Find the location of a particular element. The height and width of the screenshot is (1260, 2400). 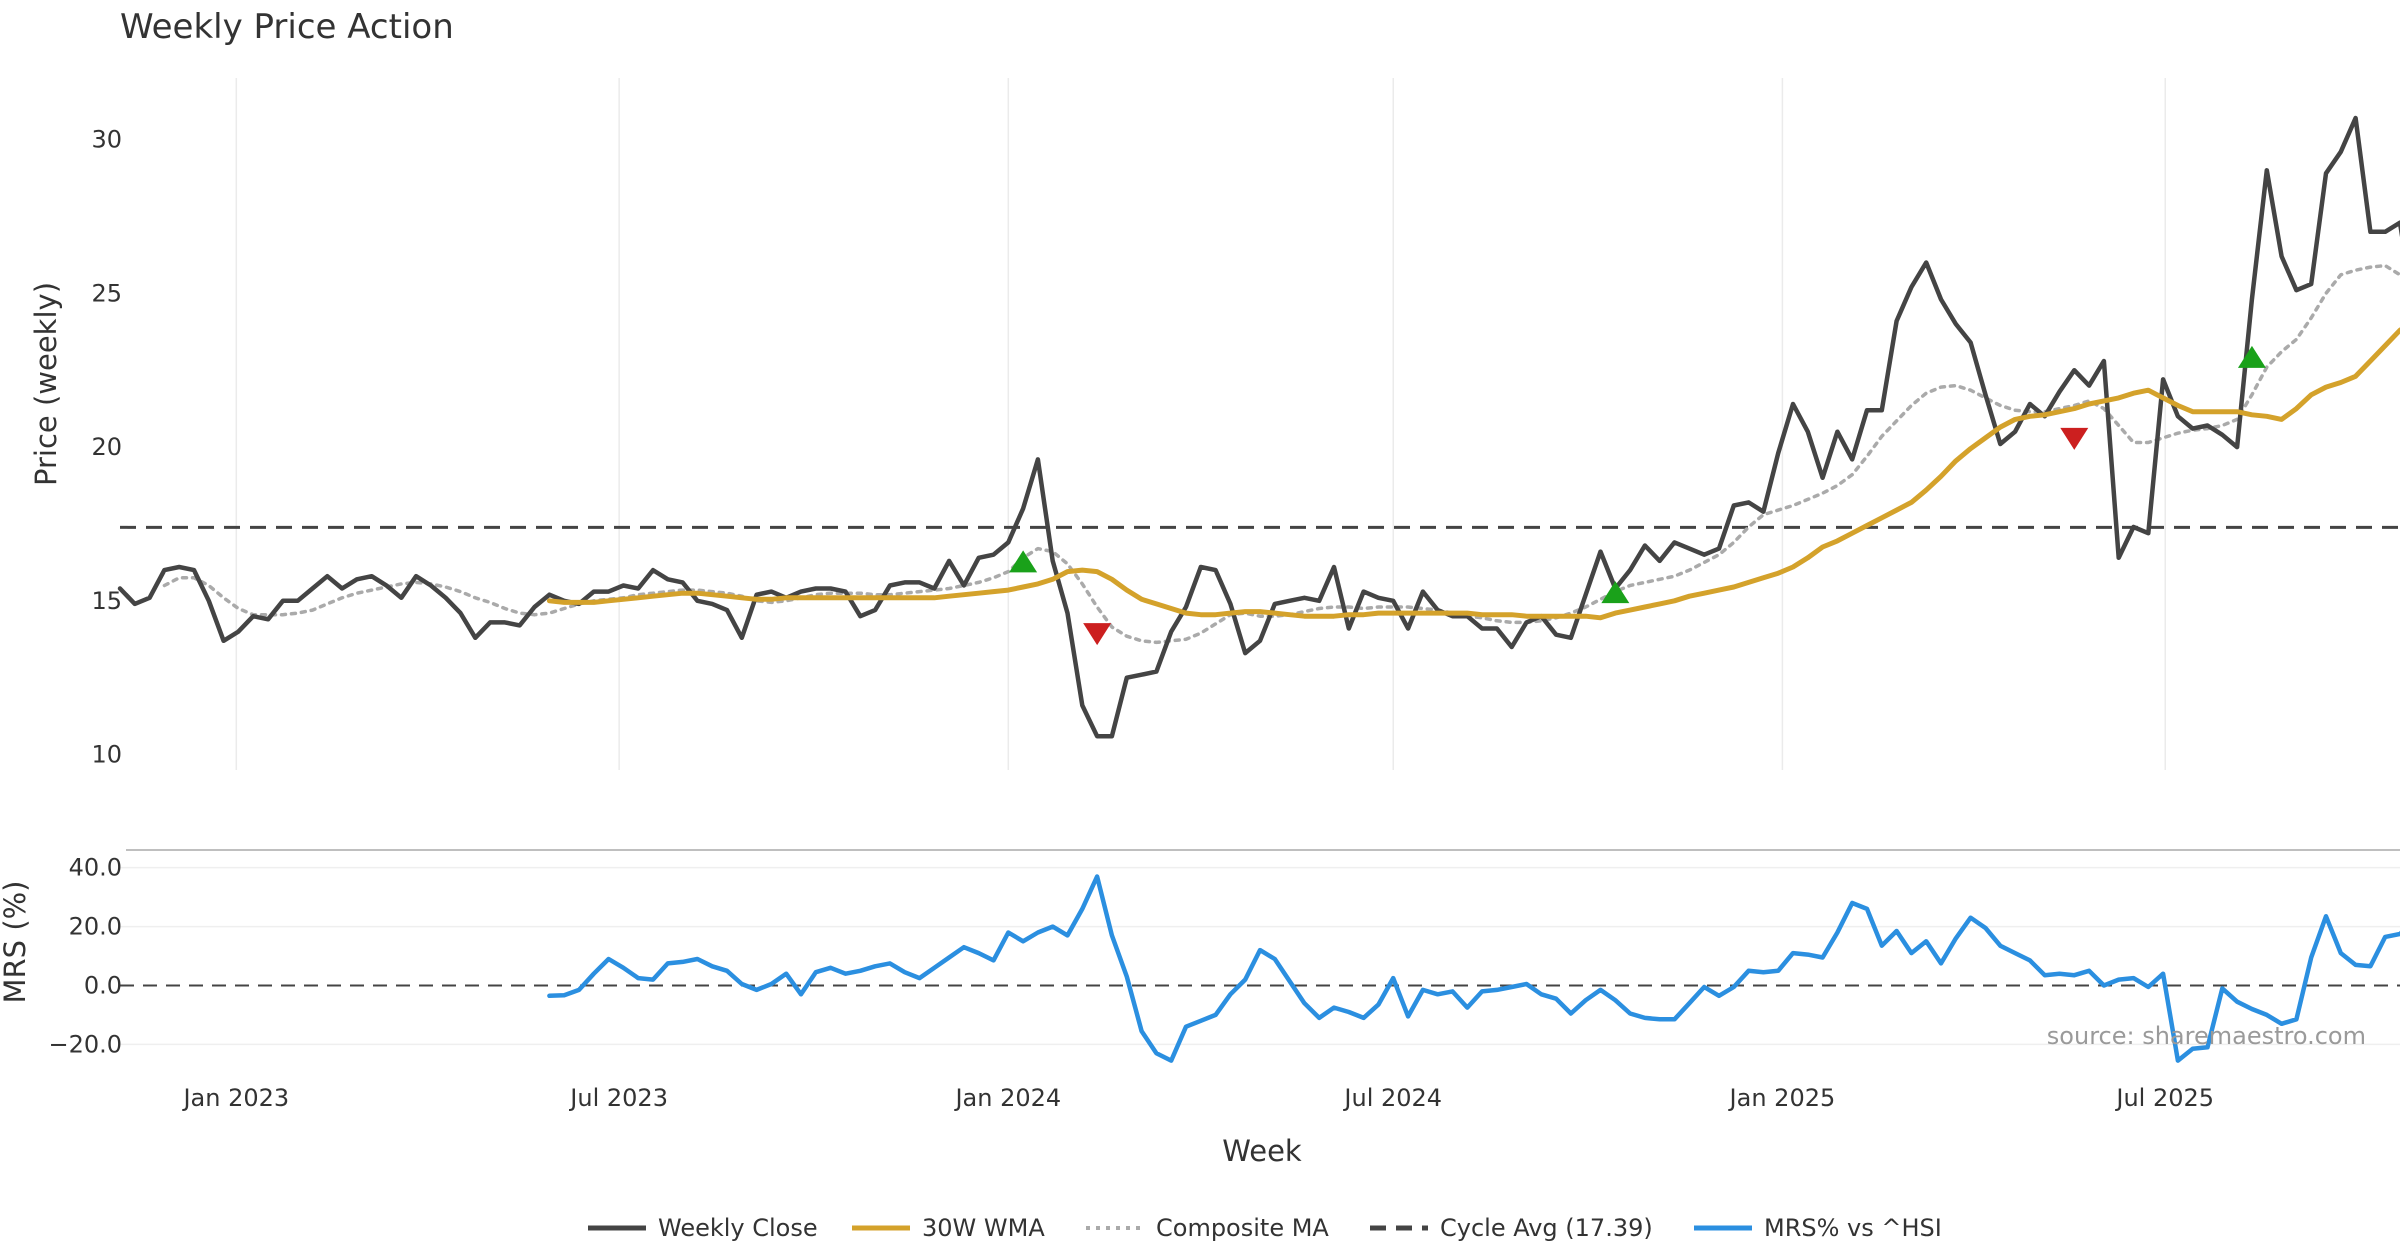

x-tick-label: Jan 2024 is located at coordinates (1007, 1098).